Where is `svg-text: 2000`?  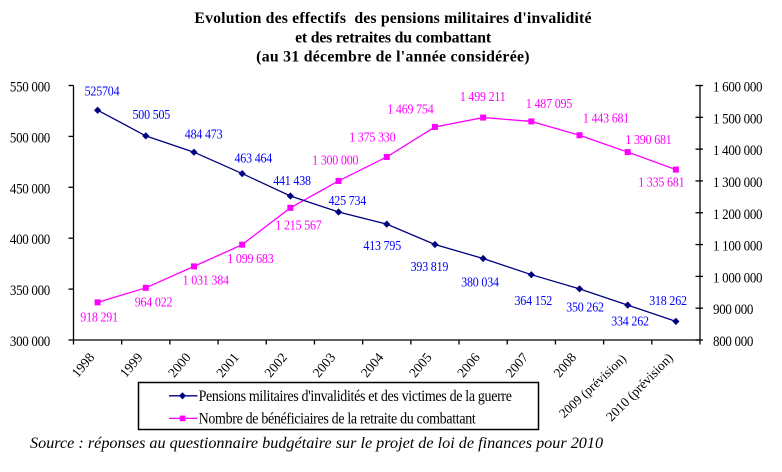 svg-text: 2000 is located at coordinates (179, 365).